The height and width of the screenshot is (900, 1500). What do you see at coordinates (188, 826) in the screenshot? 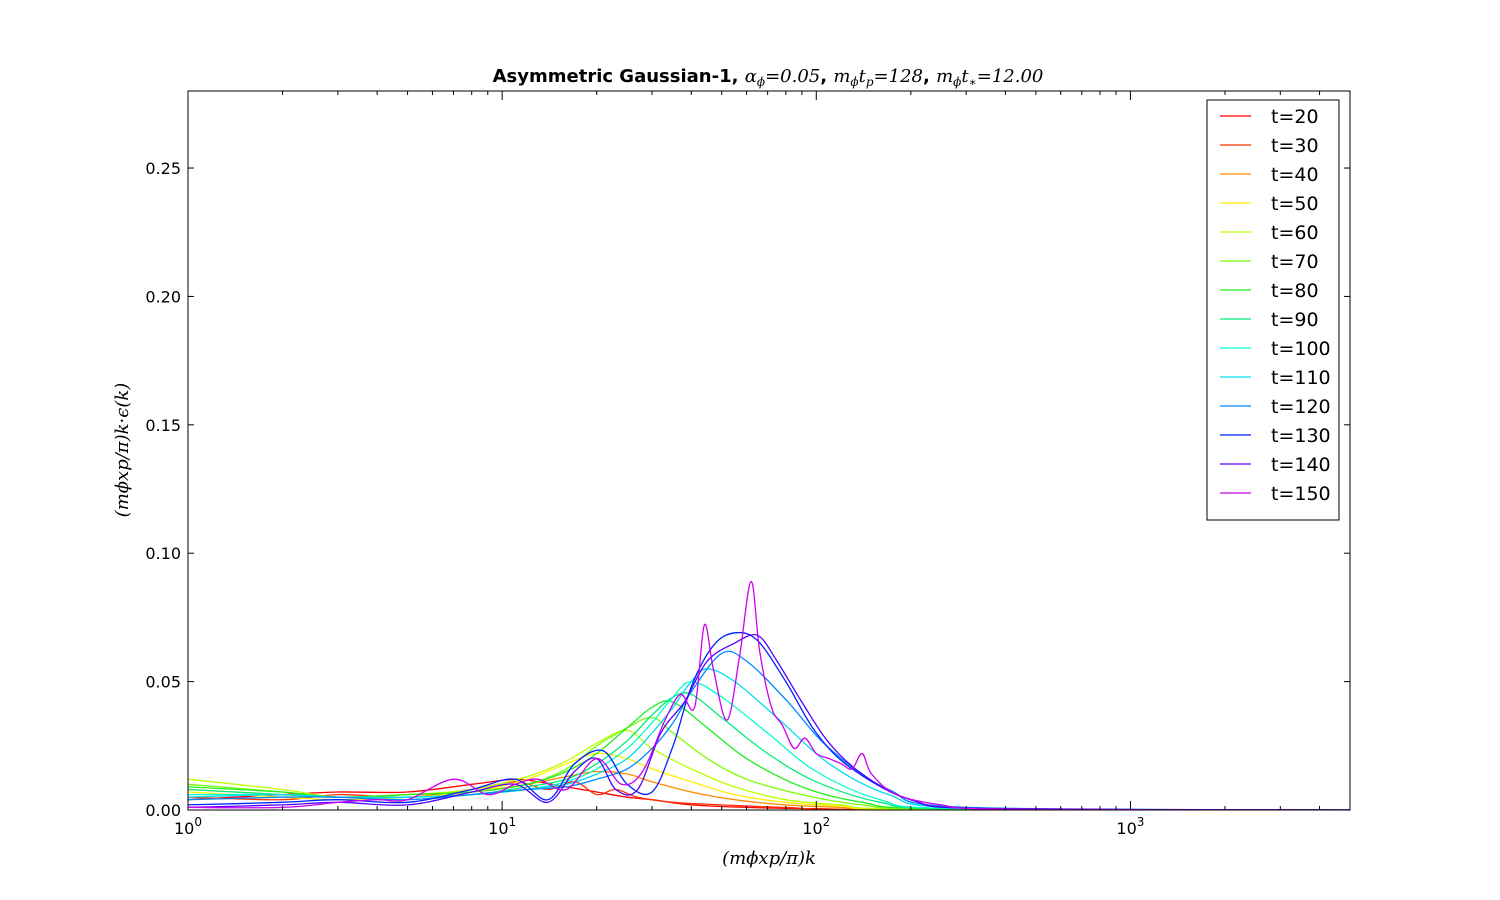
I see `x-tick-label-0: 10⁰` at bounding box center [188, 826].